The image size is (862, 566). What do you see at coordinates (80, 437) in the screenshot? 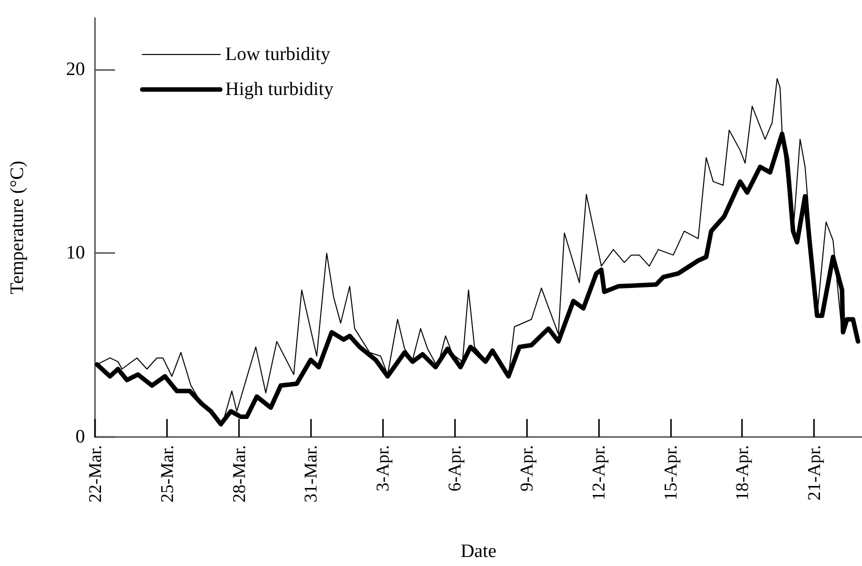
I see `y-tick-label: 0` at bounding box center [80, 437].